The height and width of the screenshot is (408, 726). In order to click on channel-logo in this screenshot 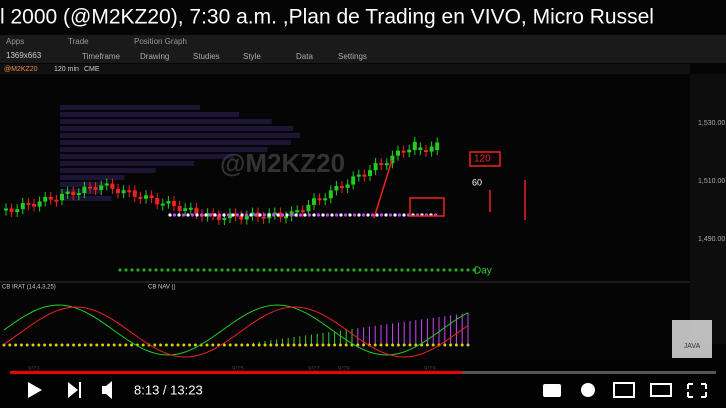, I will do `click(692, 339)`.